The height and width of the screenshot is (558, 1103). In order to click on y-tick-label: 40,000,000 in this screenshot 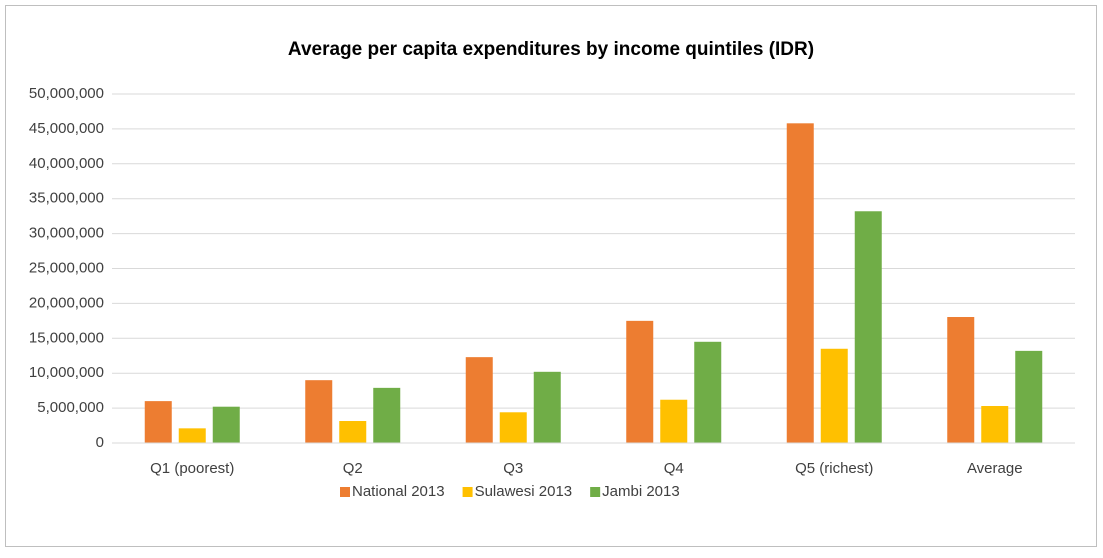, I will do `click(66, 163)`.